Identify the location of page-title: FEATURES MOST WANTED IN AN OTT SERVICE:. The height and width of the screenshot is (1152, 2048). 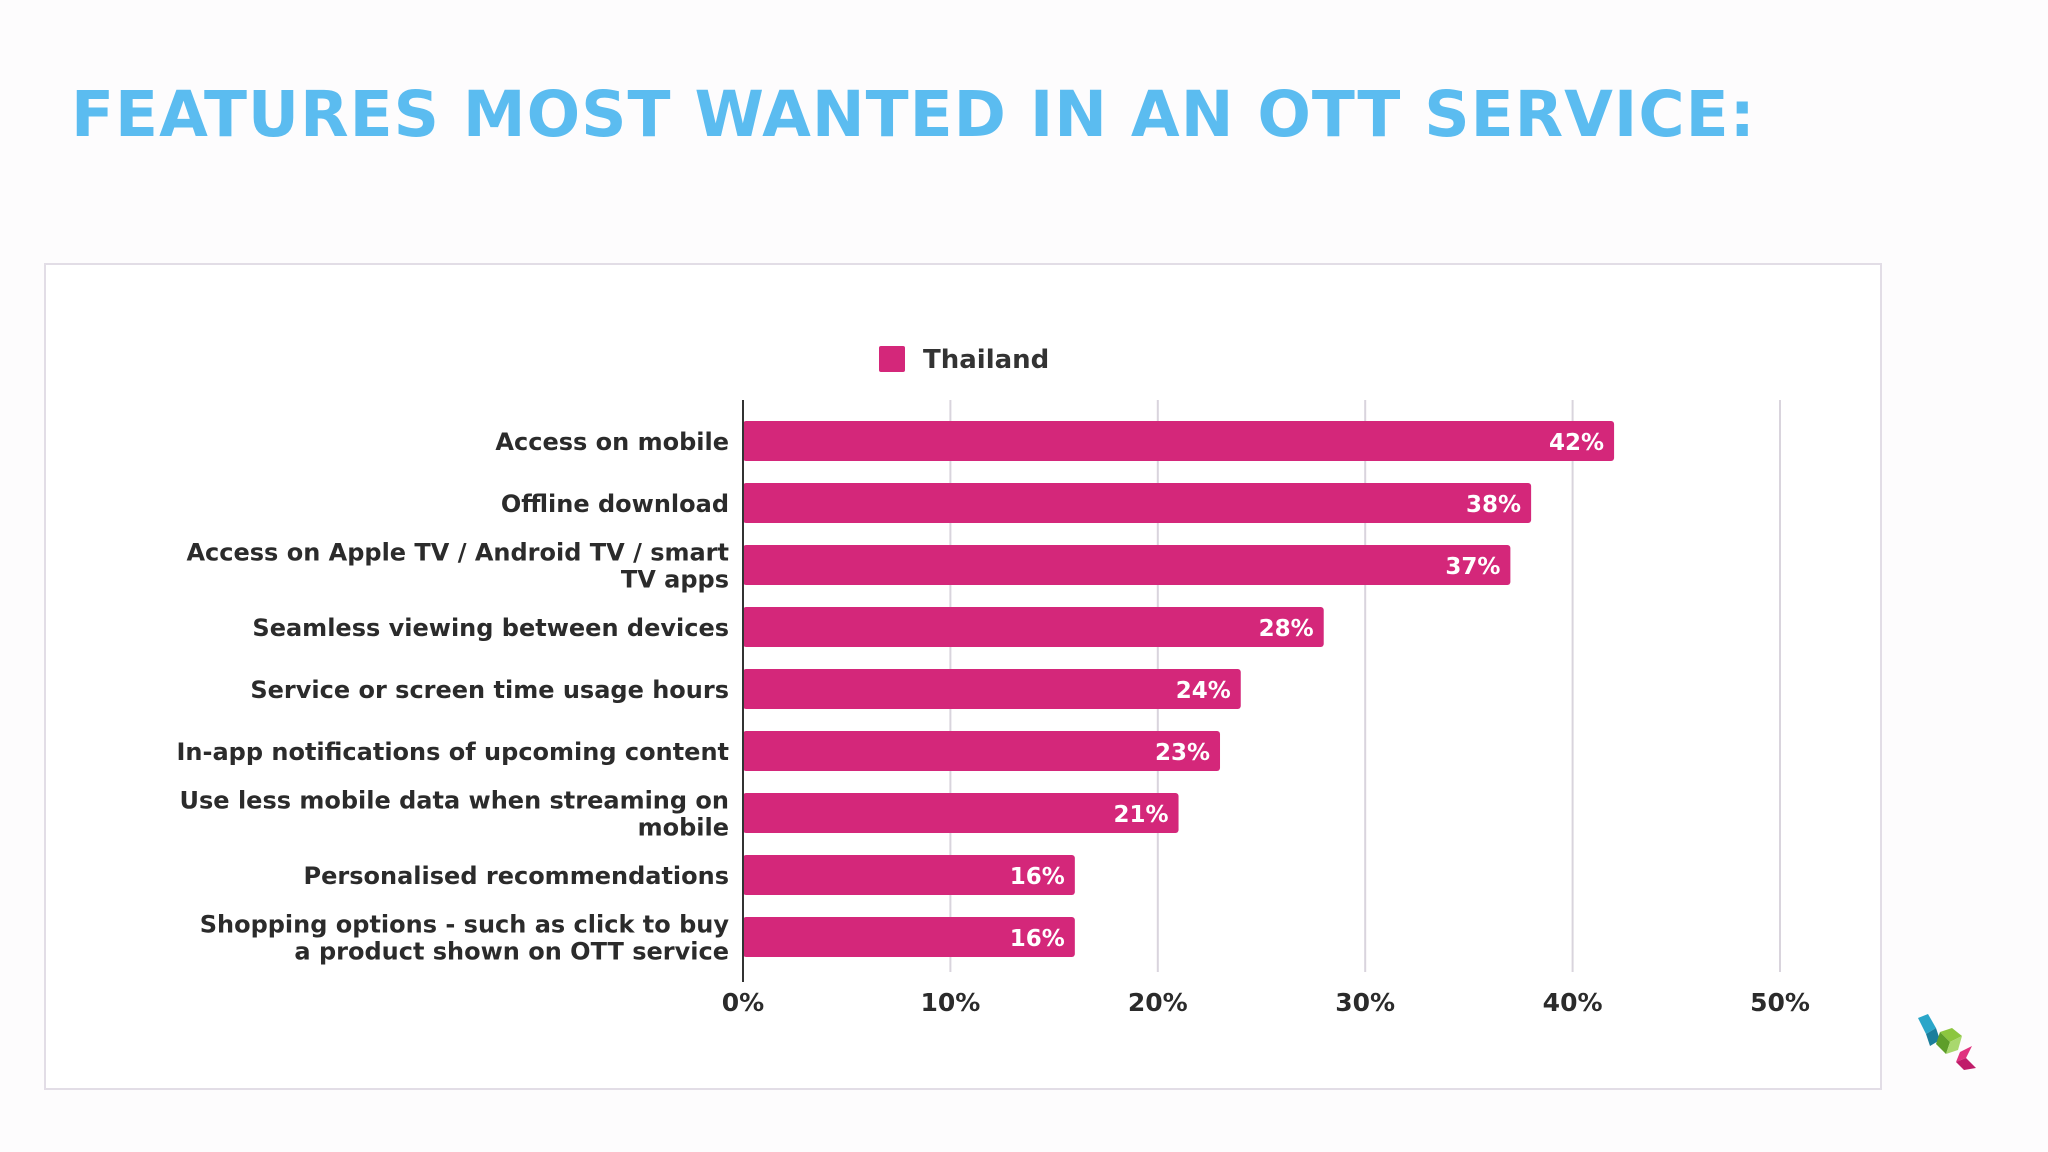
(913, 114).